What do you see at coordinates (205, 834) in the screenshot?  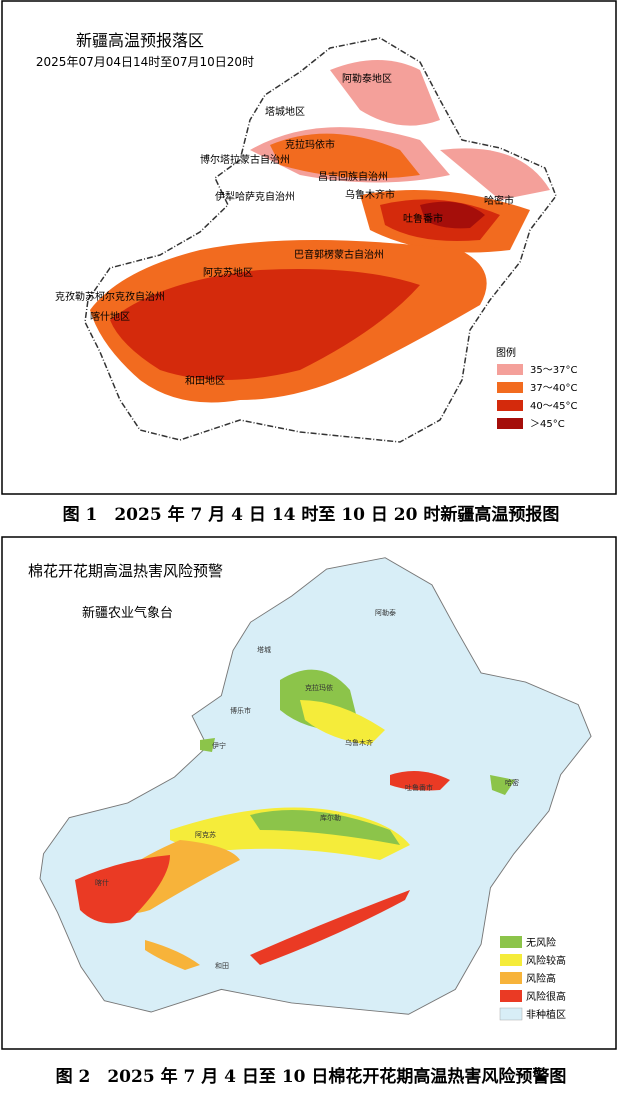 I see `place-label: 阿克苏` at bounding box center [205, 834].